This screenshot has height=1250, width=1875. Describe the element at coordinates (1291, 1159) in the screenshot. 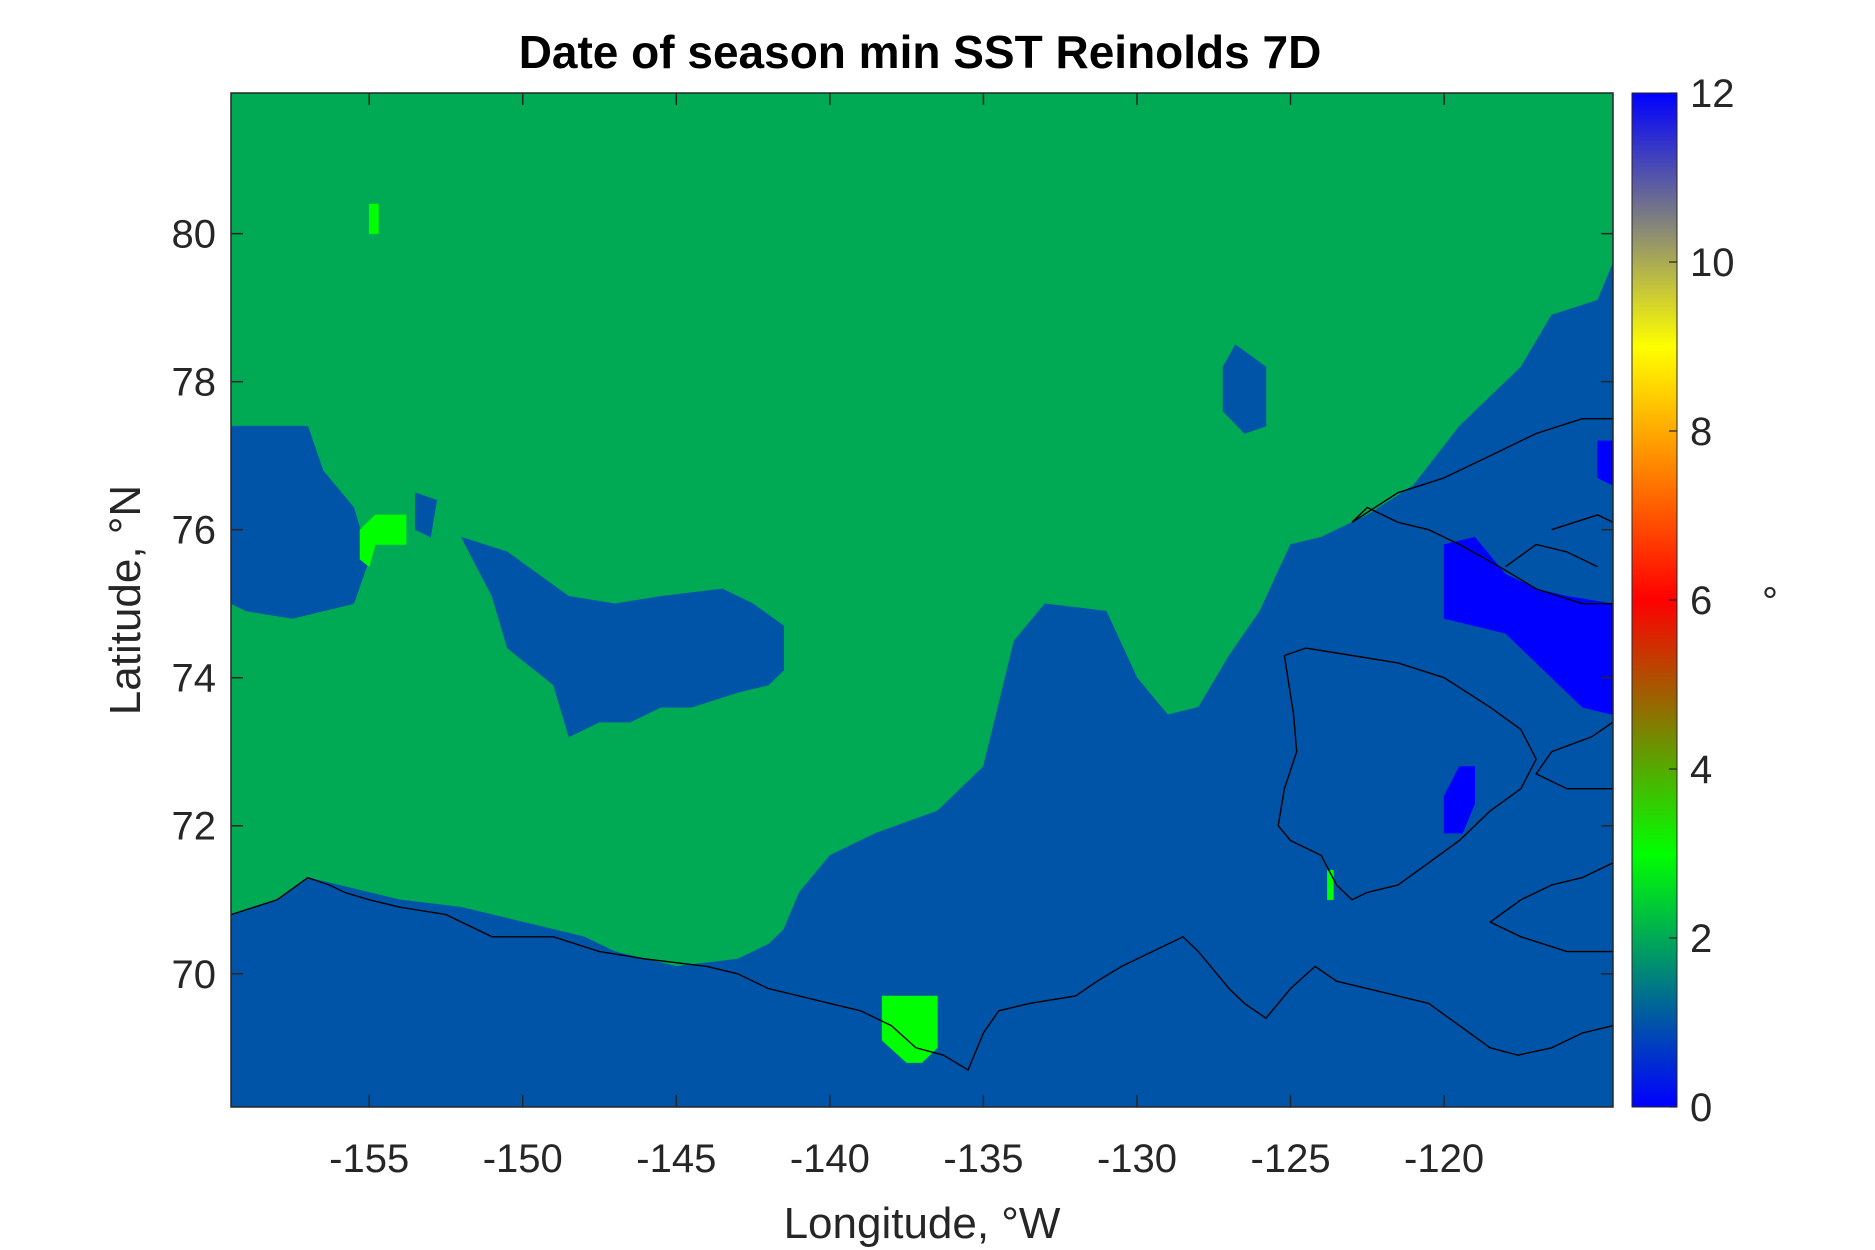

I see `x-tick-label: -125` at that location.